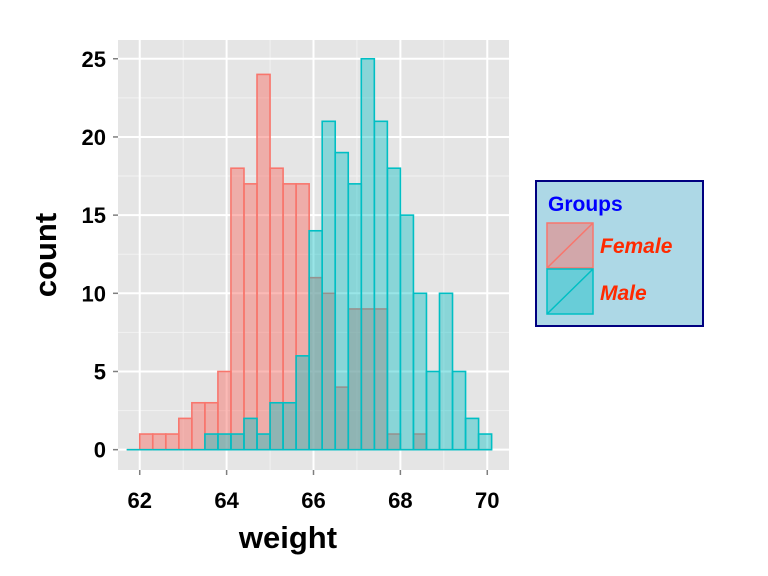 Image resolution: width=768 pixels, height=576 pixels. I want to click on y-tick-label: 0, so click(100, 450).